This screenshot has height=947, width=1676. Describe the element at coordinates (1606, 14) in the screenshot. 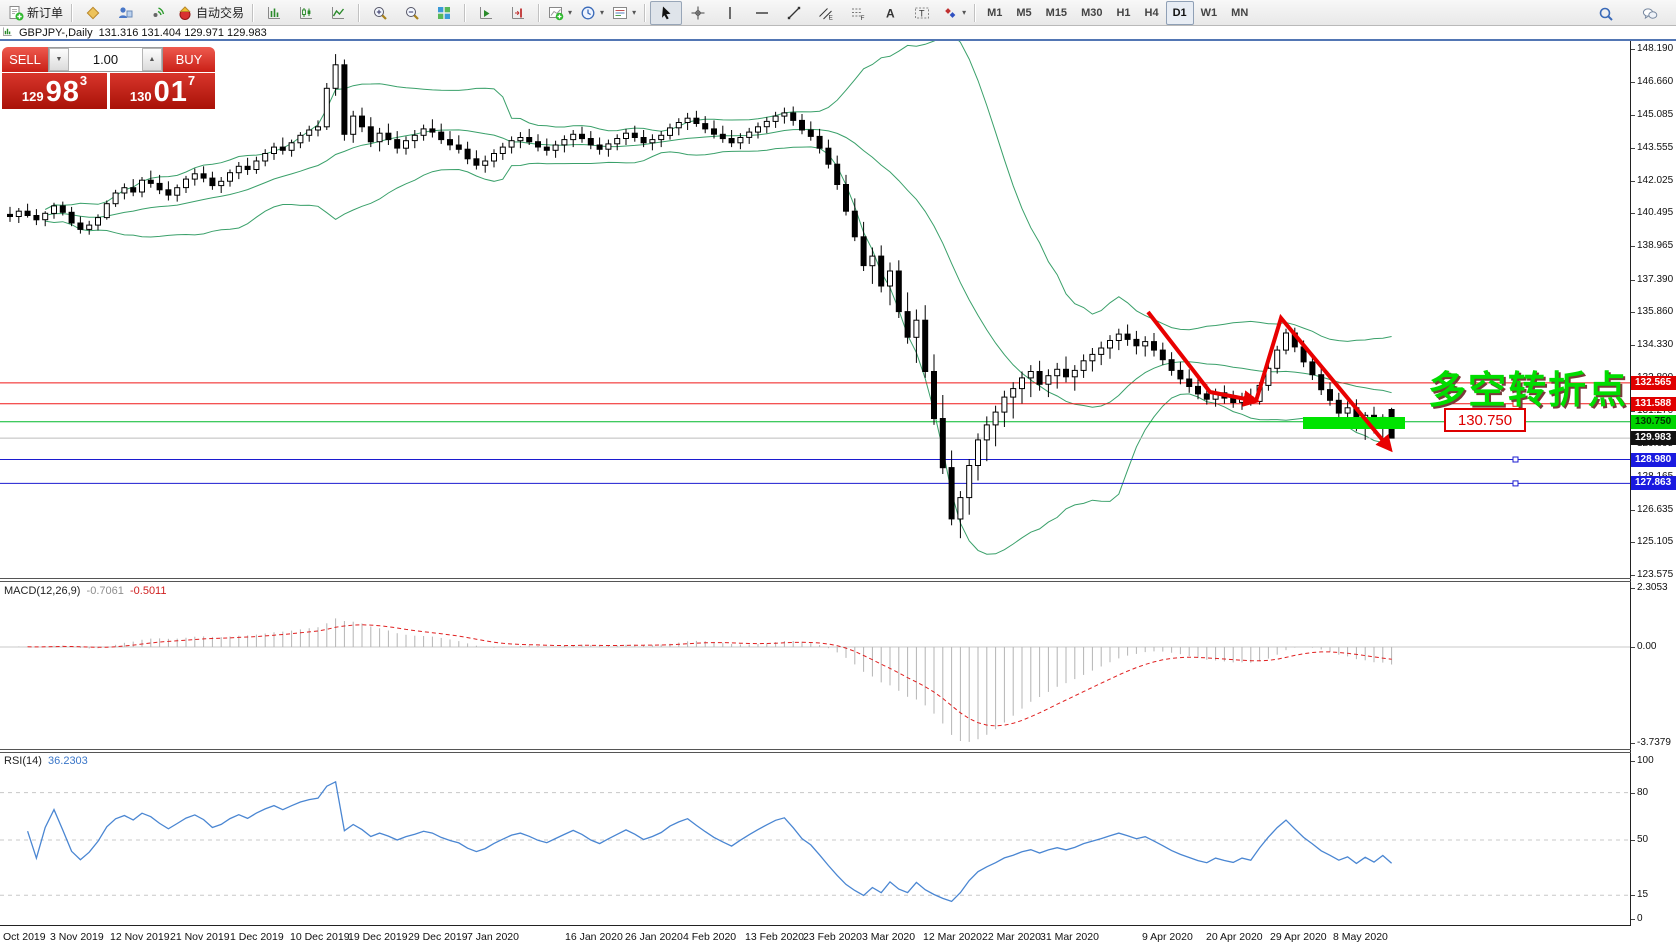

I see `search-button` at that location.